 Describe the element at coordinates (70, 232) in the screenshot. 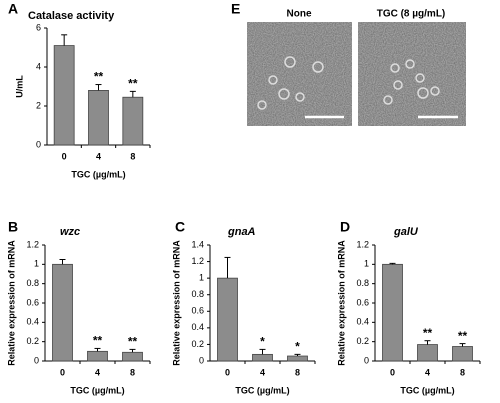

I see `chart-title: wzc` at that location.